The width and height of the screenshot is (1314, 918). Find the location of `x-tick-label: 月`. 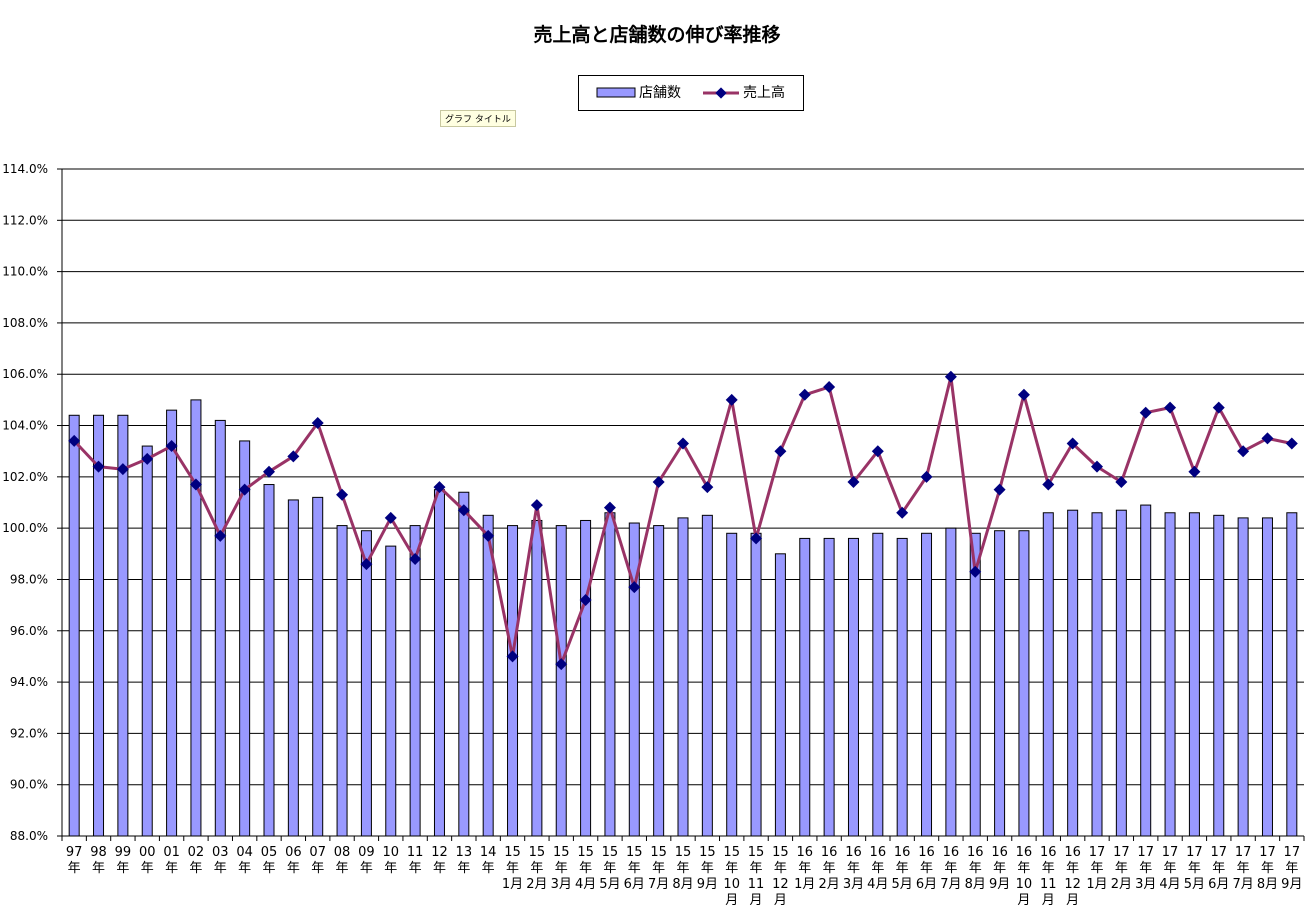

x-tick-label: 月 is located at coordinates (731, 900).